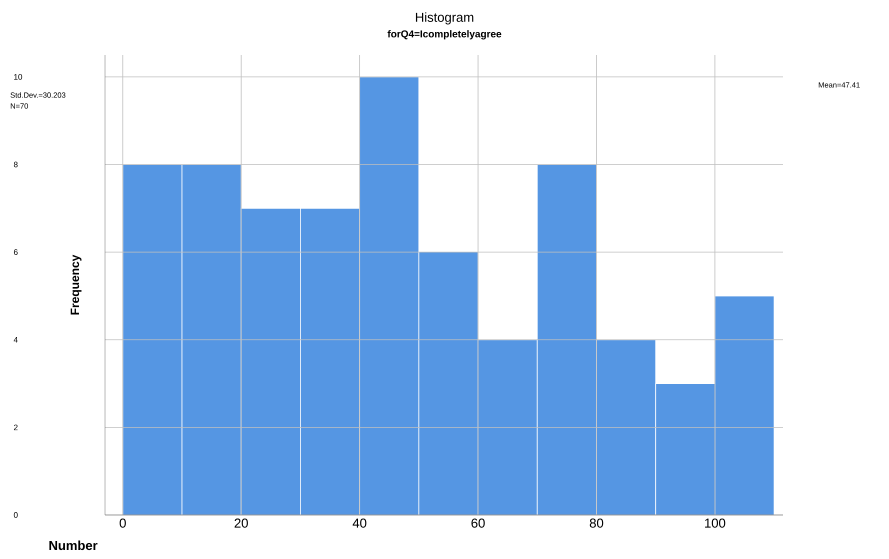  What do you see at coordinates (16, 252) in the screenshot?
I see `y-tick-label: 6` at bounding box center [16, 252].